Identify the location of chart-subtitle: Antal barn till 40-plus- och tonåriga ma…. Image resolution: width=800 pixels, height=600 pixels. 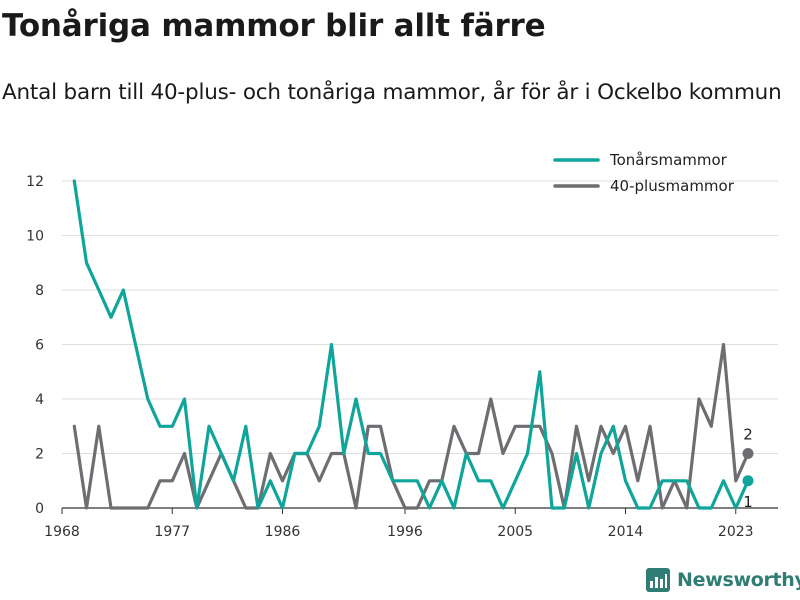
(392, 92).